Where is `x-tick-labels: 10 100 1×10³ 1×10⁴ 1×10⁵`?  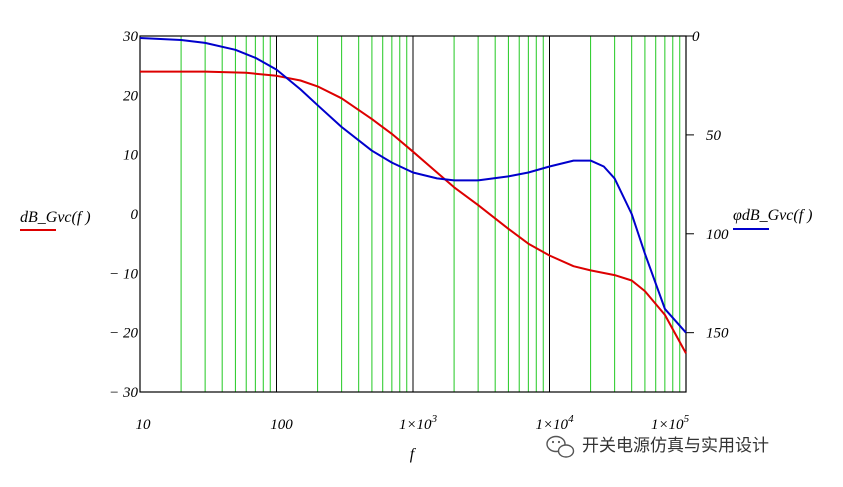
x-tick-labels: 10 100 1×10³ 1×10⁴ 1×10⁵ is located at coordinates (413, 423).